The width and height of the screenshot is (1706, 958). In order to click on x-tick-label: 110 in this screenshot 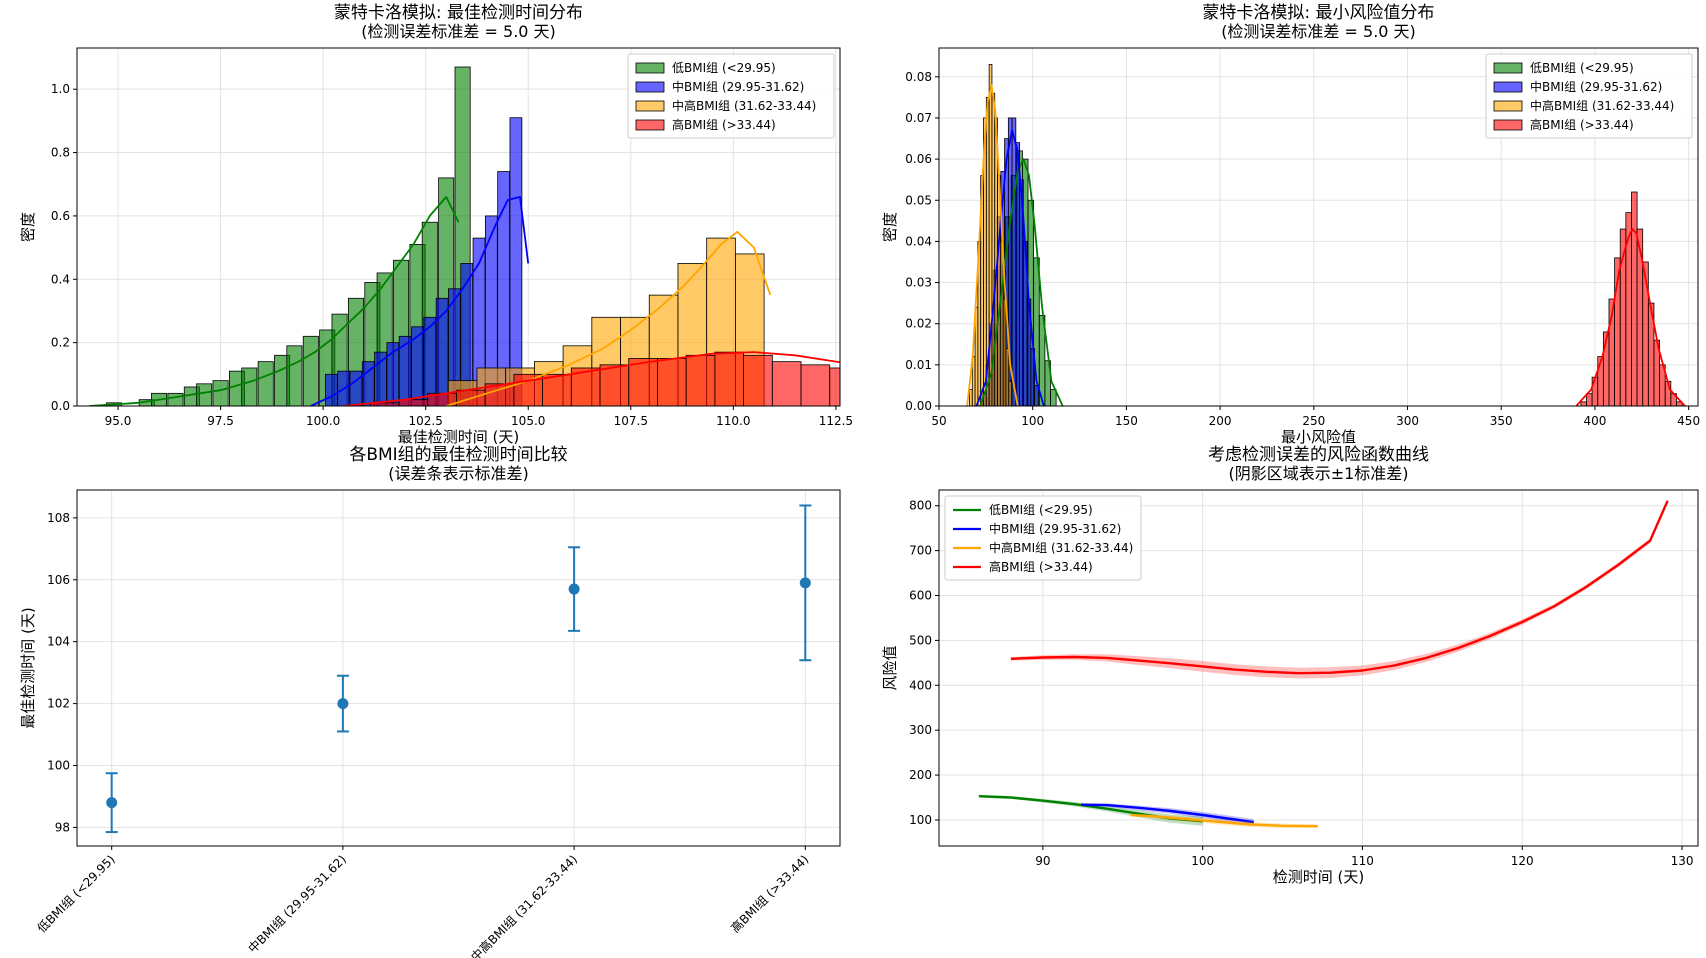, I will do `click(1362, 861)`.